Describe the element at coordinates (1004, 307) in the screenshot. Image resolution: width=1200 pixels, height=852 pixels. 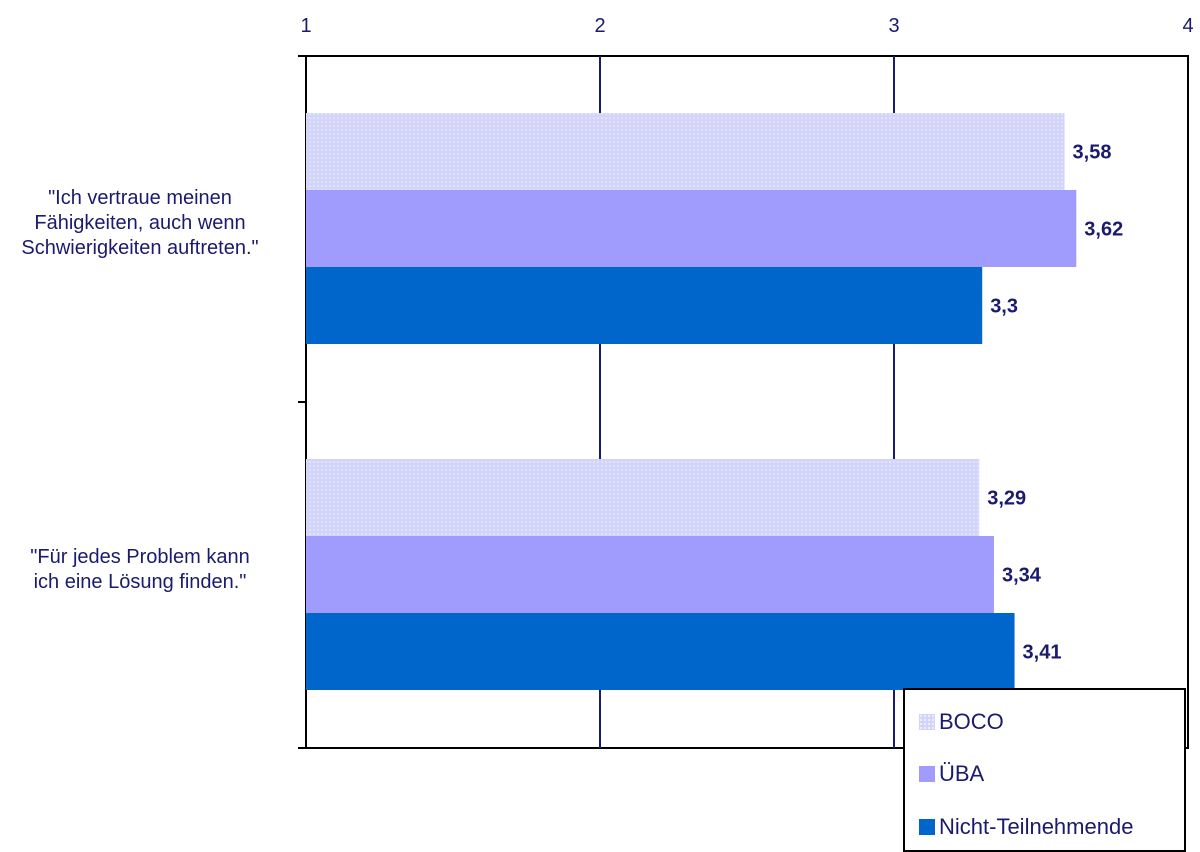
I see `data-label-s2-c0: 3,3` at that location.